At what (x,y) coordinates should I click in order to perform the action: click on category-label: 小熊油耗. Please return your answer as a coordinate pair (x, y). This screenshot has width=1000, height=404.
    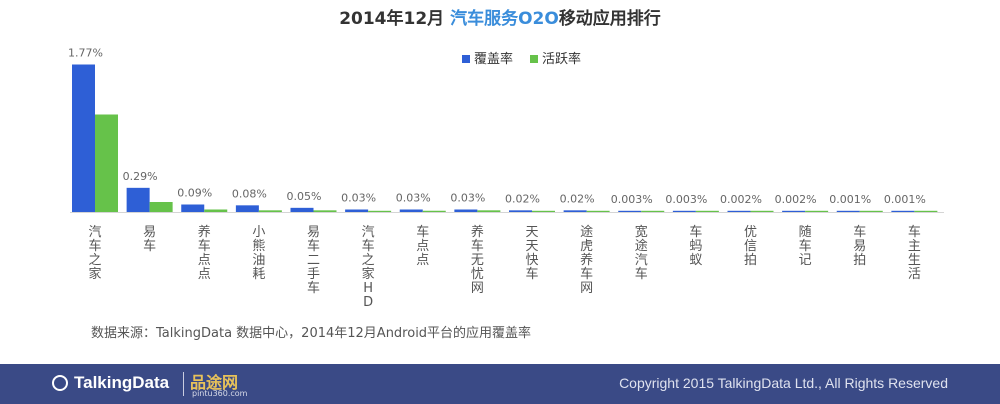
    Looking at the image, I should click on (258, 253).